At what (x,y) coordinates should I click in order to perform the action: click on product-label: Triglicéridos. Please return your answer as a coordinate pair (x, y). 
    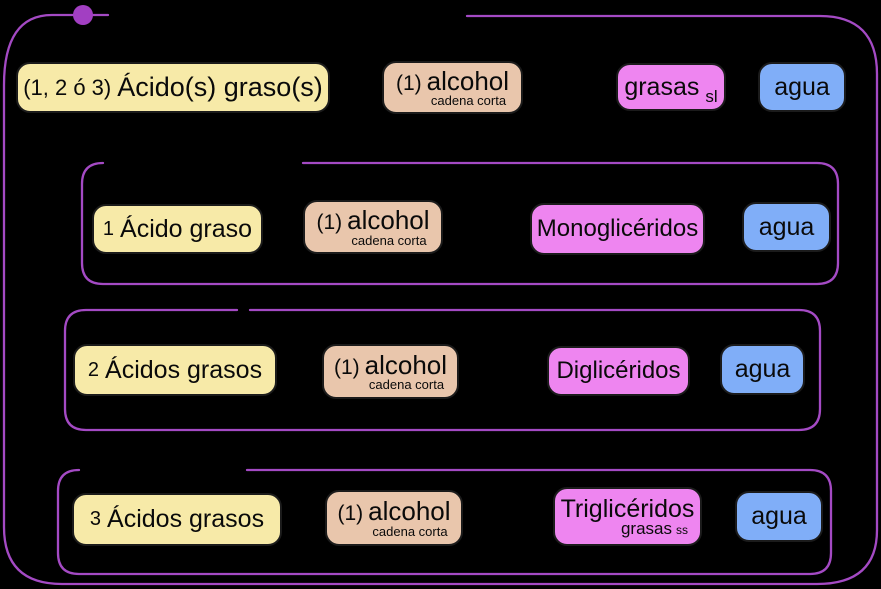
    Looking at the image, I should click on (627, 508).